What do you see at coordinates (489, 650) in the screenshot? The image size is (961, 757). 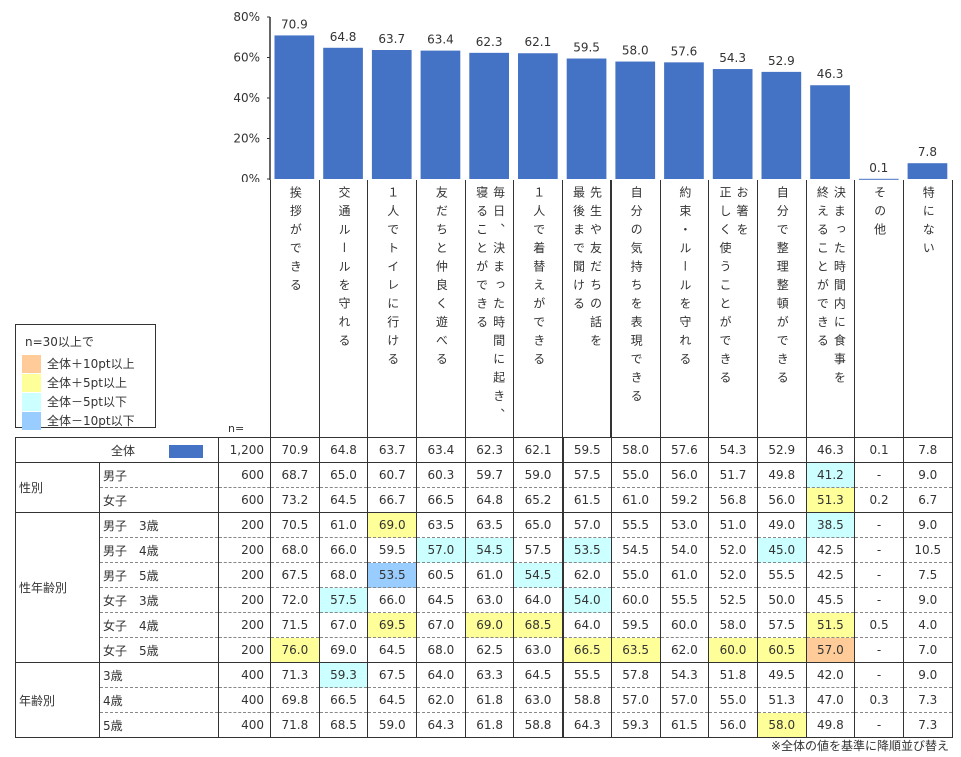 I see `value-cell: 62.5` at bounding box center [489, 650].